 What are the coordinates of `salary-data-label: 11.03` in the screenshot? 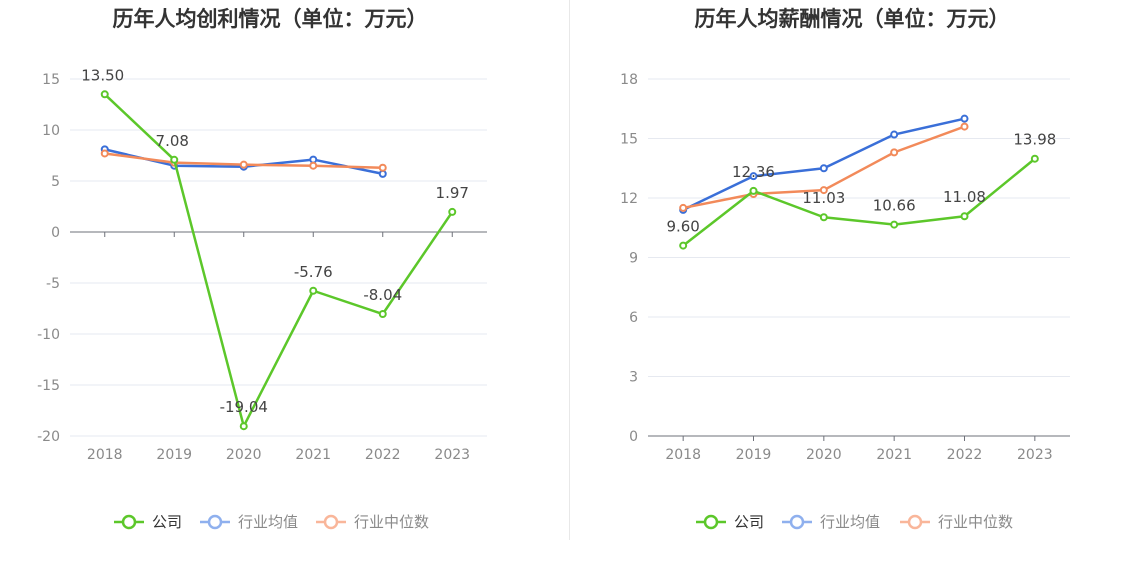 It's located at (823, 198).